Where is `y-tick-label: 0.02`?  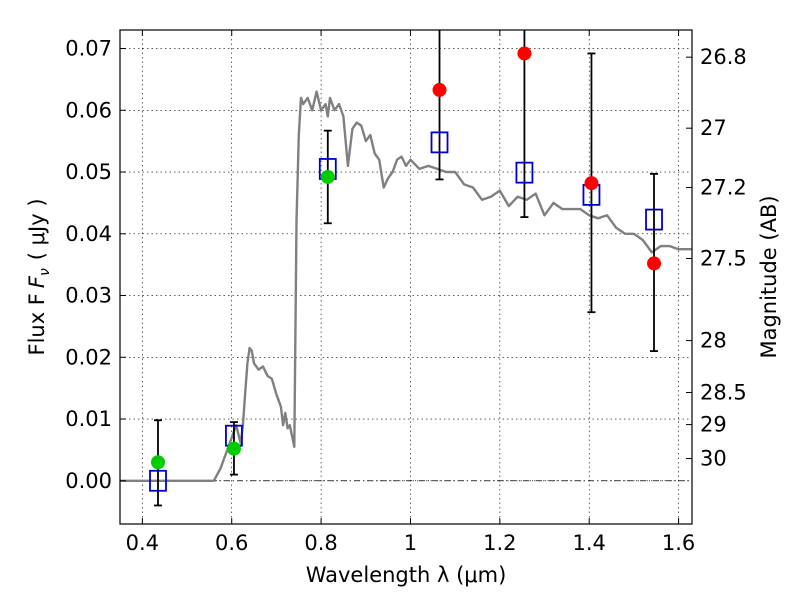 y-tick-label: 0.02 is located at coordinates (88, 357).